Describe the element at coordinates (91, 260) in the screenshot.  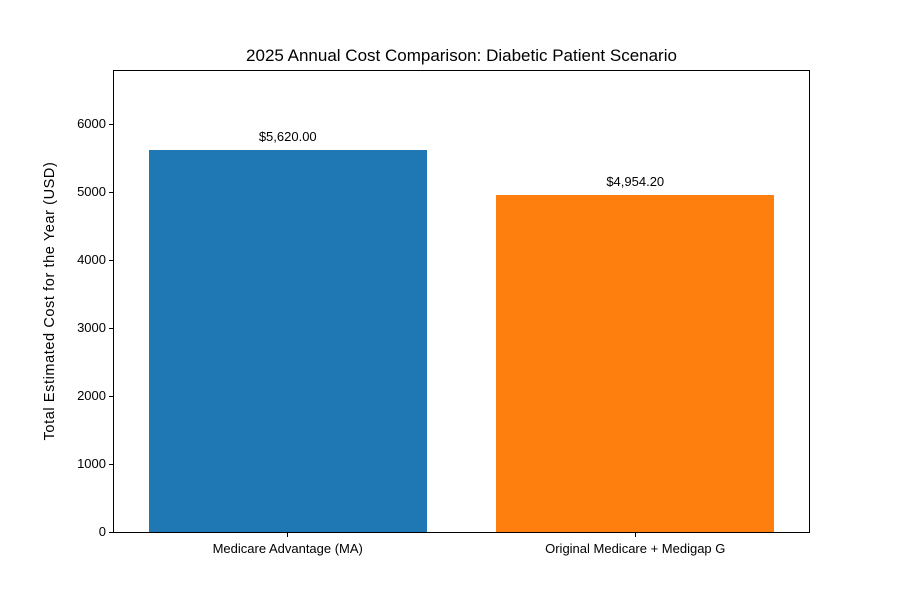
I see `y-tick-label: 4000` at that location.